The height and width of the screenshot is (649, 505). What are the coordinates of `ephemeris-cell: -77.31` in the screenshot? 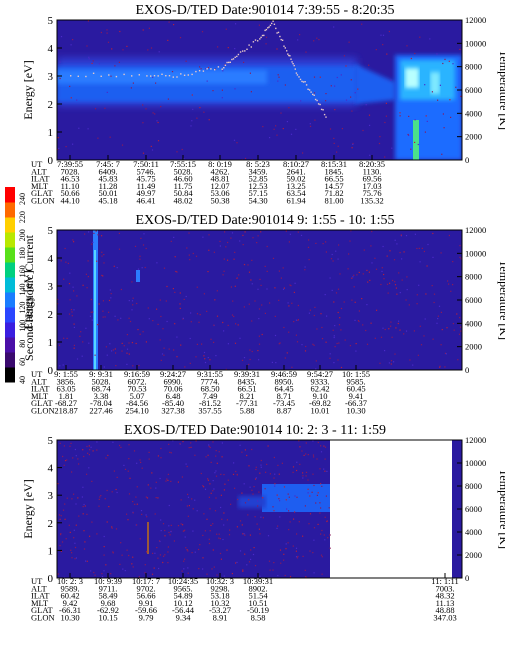 It's located at (247, 403).